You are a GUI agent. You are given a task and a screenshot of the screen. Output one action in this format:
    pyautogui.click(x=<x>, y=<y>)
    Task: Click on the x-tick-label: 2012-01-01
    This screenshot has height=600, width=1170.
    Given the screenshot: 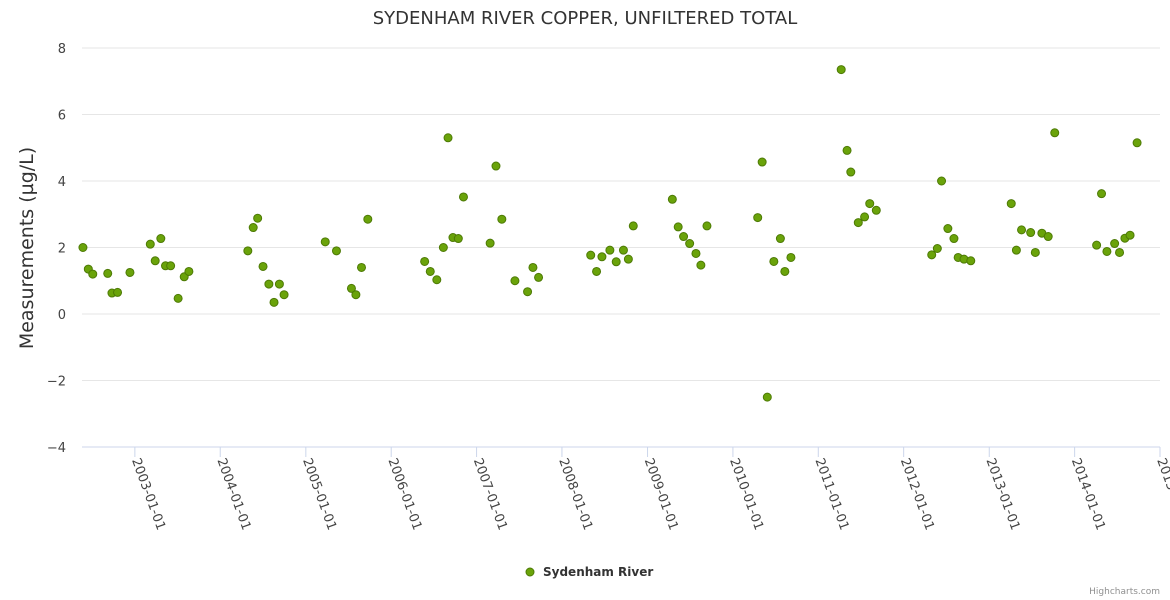 What is the action you would take?
    pyautogui.click(x=917, y=494)
    